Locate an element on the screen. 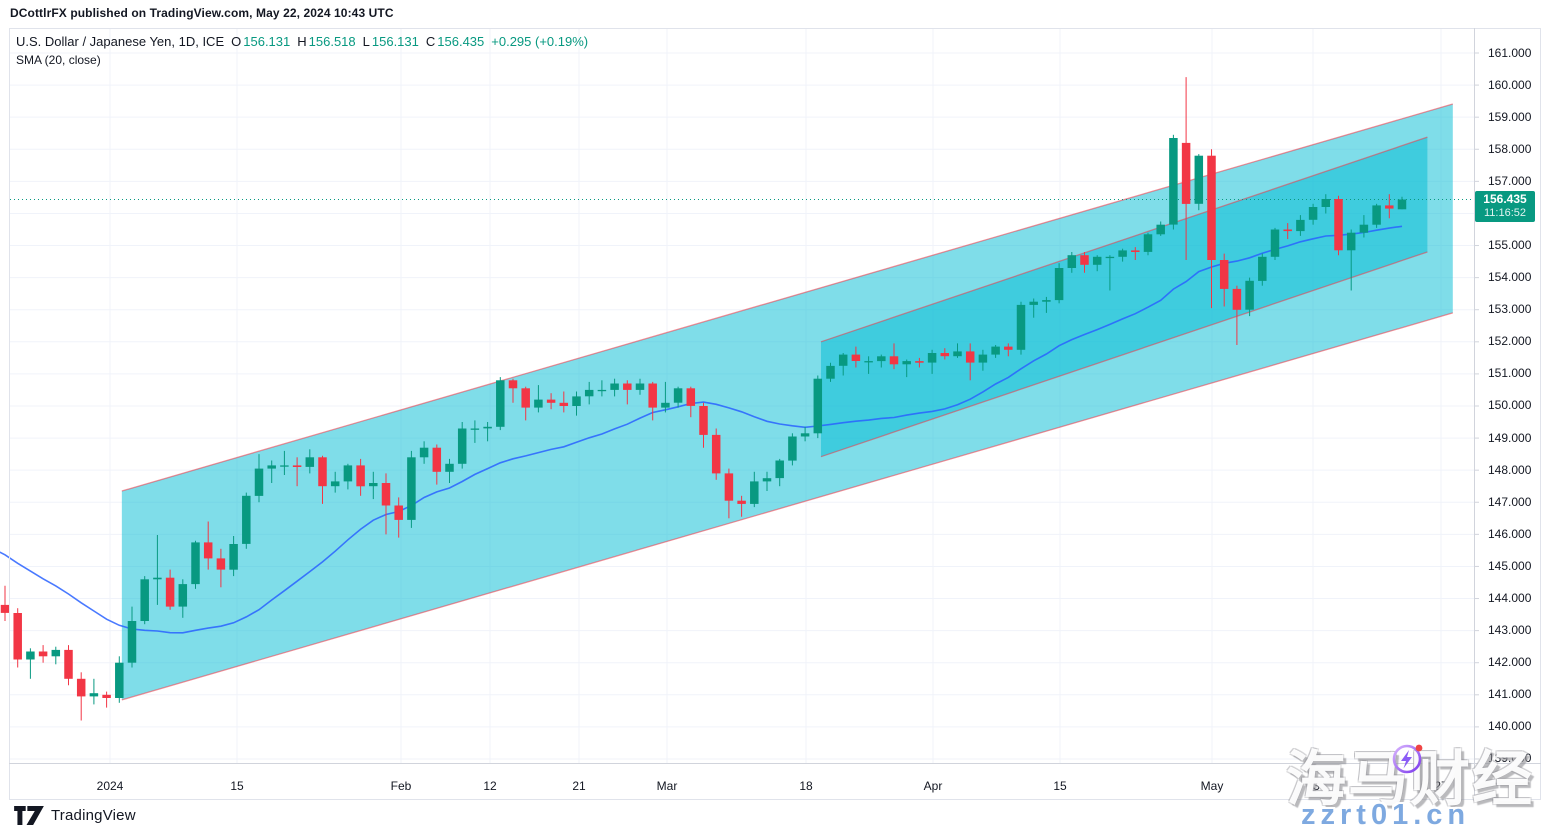 The image size is (1547, 836). ohlc-label: H is located at coordinates (302, 41).